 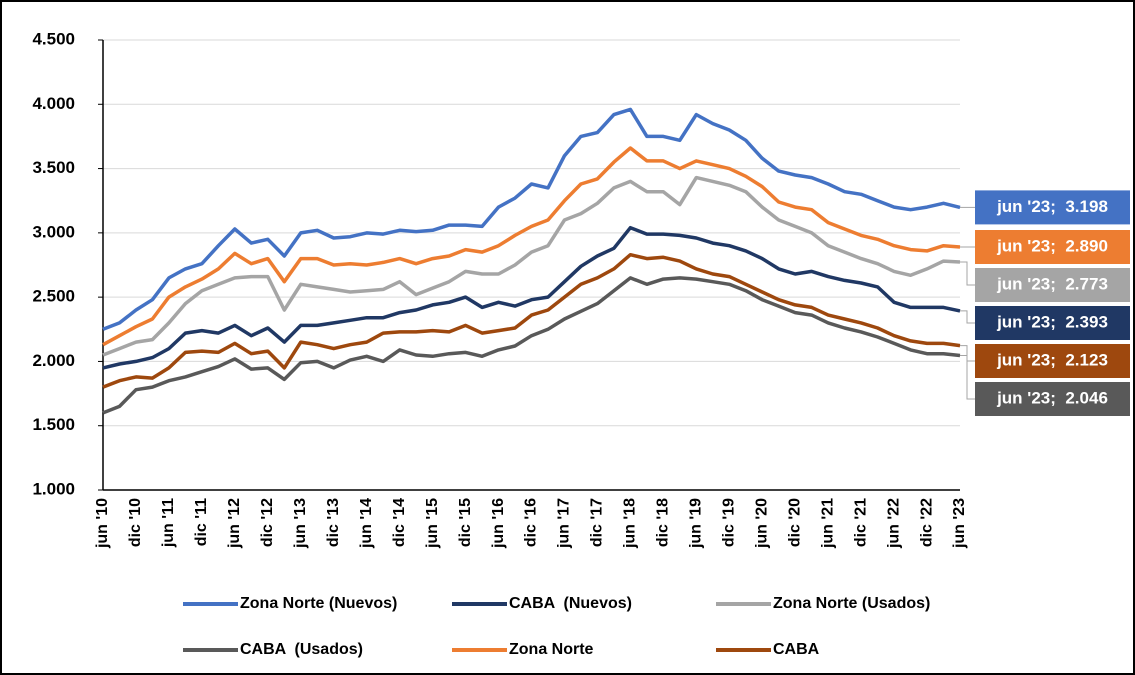 I want to click on y-tick-label: 2.000, so click(x=53, y=360).